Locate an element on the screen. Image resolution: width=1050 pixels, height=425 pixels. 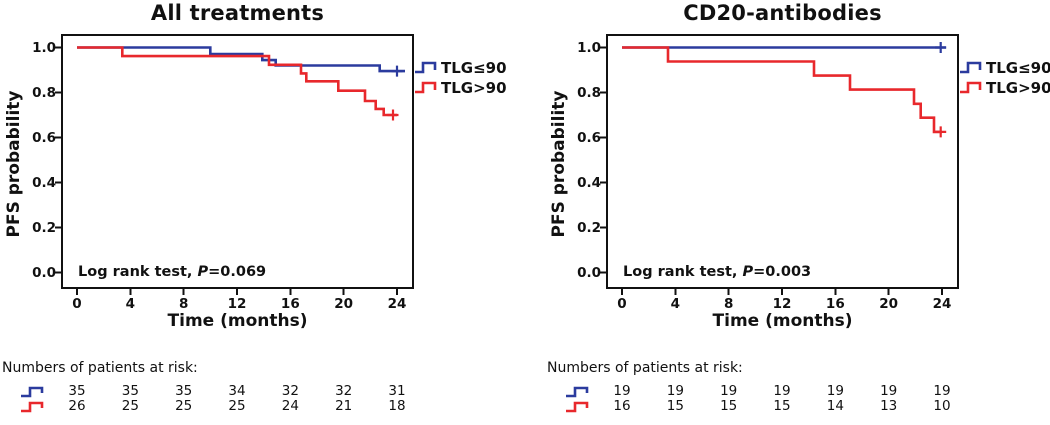
risk-count: 10 is located at coordinates (942, 406).